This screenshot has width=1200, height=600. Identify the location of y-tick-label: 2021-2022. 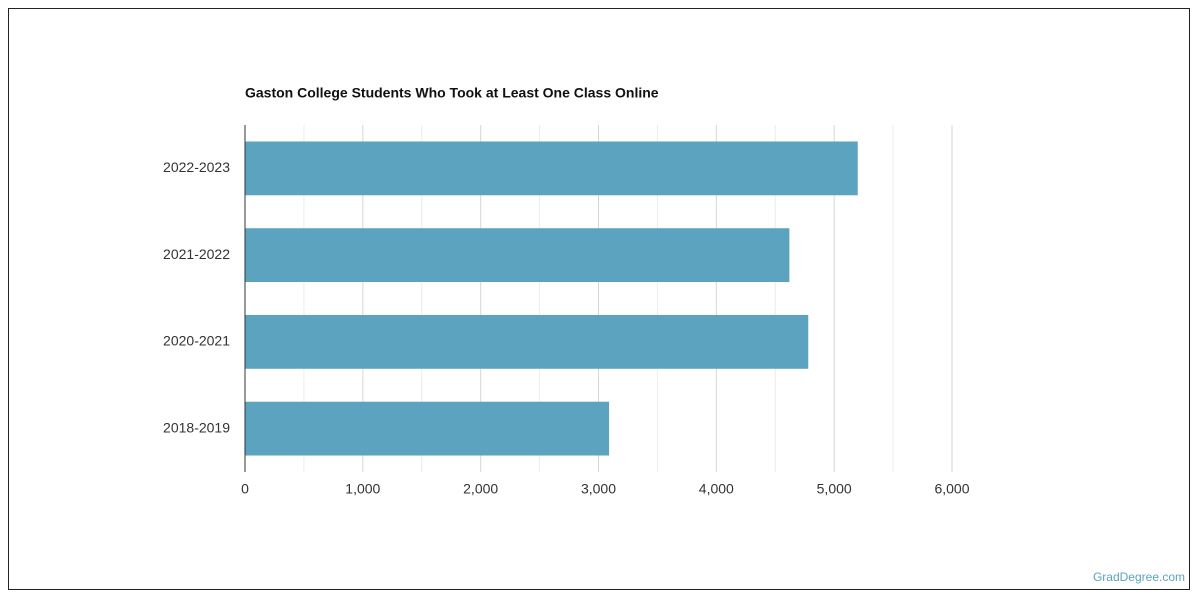
(196, 254).